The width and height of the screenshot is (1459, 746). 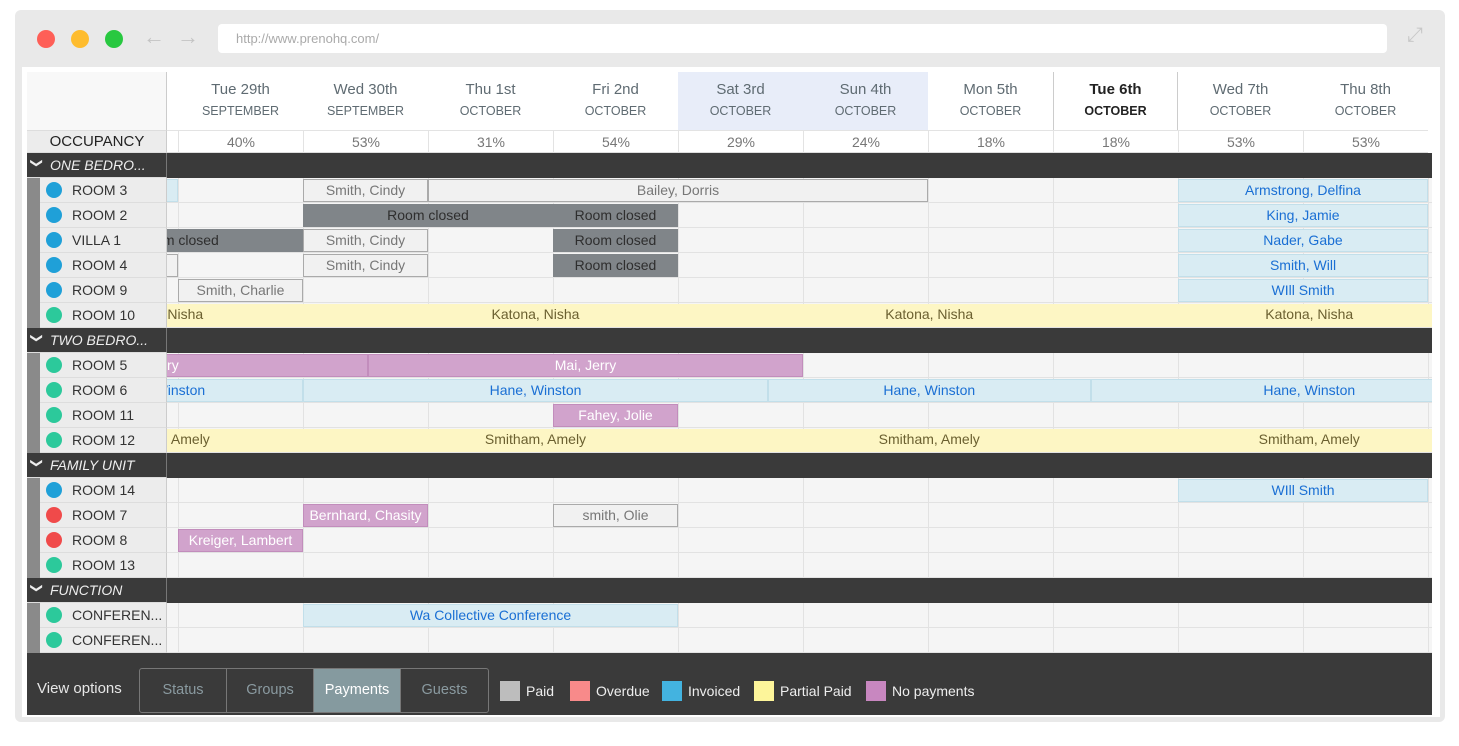 What do you see at coordinates (357, 690) in the screenshot?
I see `tab-payments: Payments` at bounding box center [357, 690].